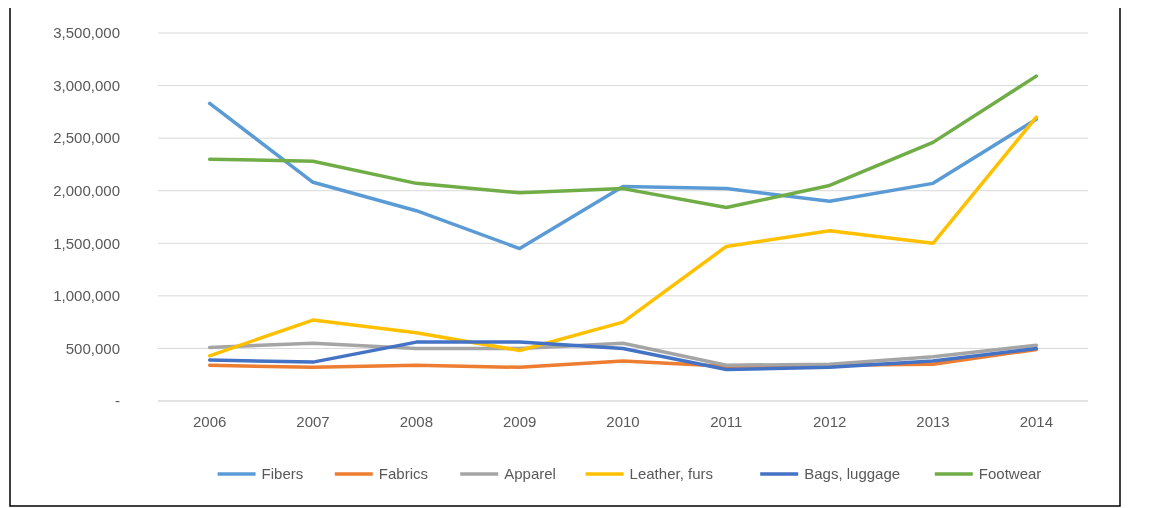 The image size is (1172, 508). Describe the element at coordinates (86, 243) in the screenshot. I see `y-tick-label: 1,500,000` at that location.